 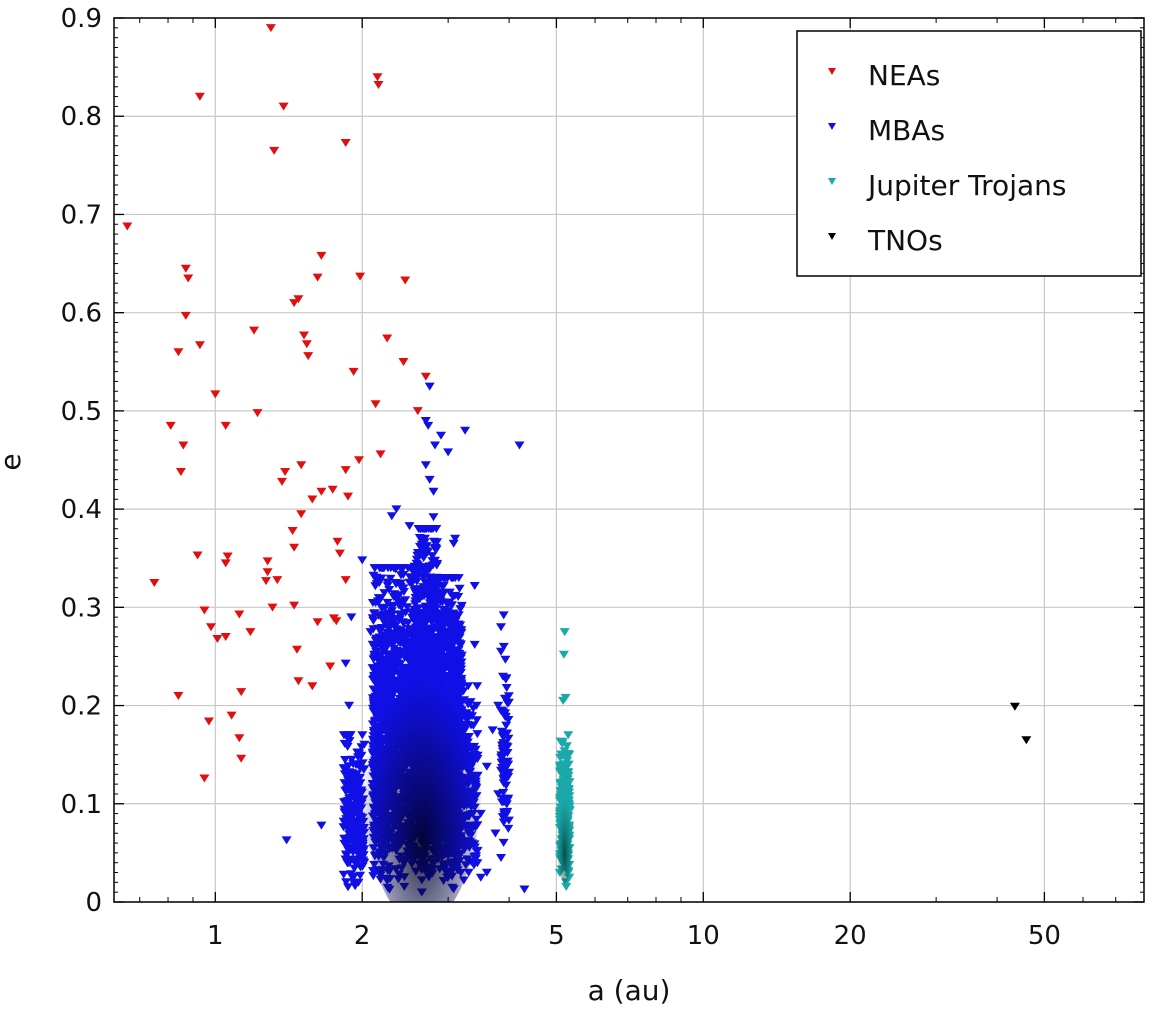 I want to click on legend-marker-jupiter-trojans, so click(x=832, y=181).